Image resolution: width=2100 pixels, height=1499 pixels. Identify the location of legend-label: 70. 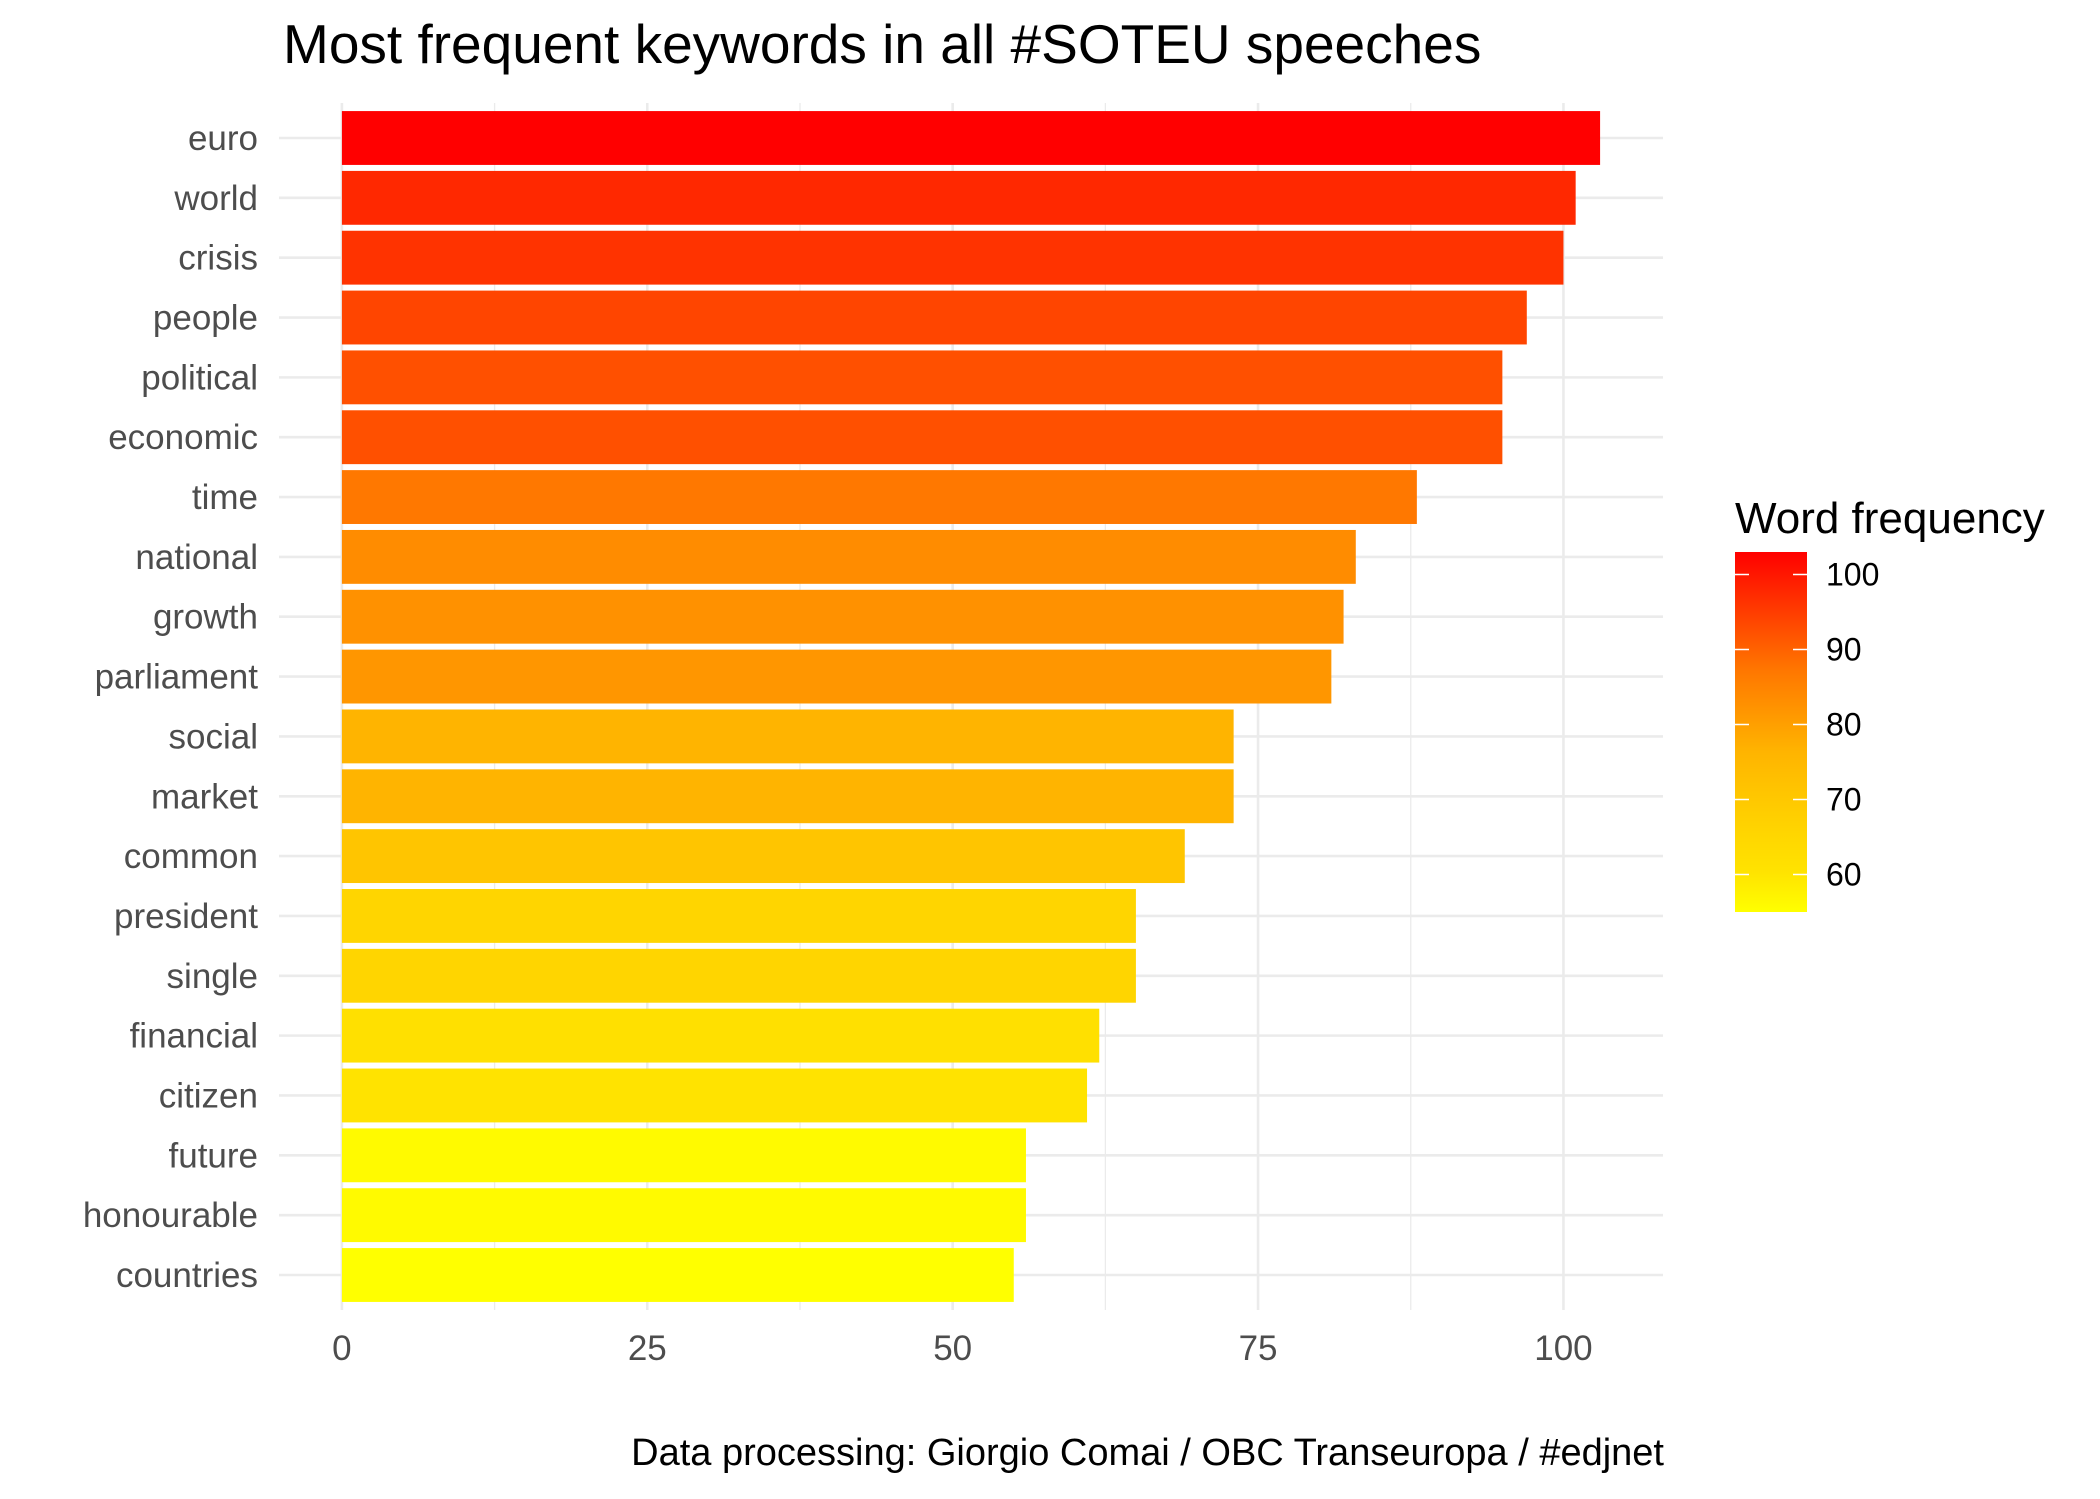
(1844, 800).